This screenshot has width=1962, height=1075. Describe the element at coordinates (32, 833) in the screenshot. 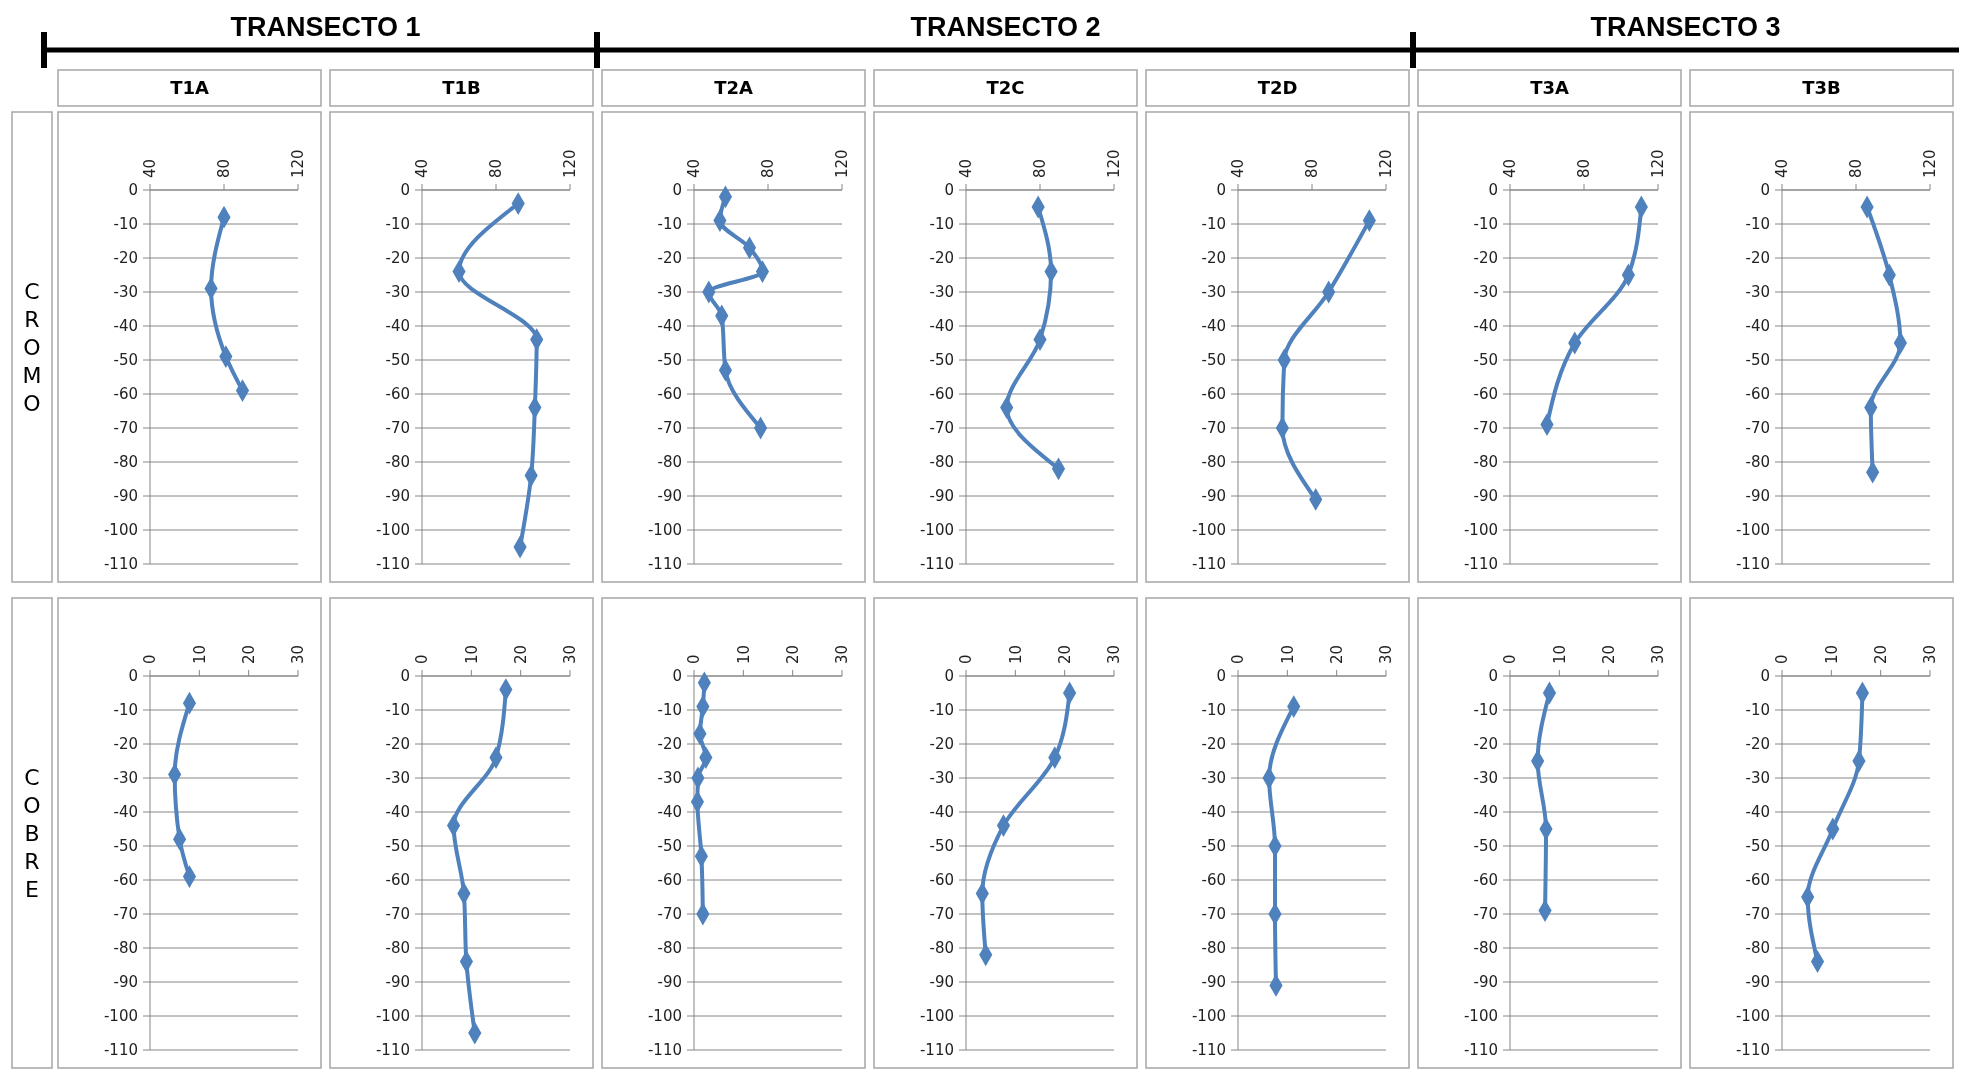

I see `y-axis-title: COBRE` at that location.